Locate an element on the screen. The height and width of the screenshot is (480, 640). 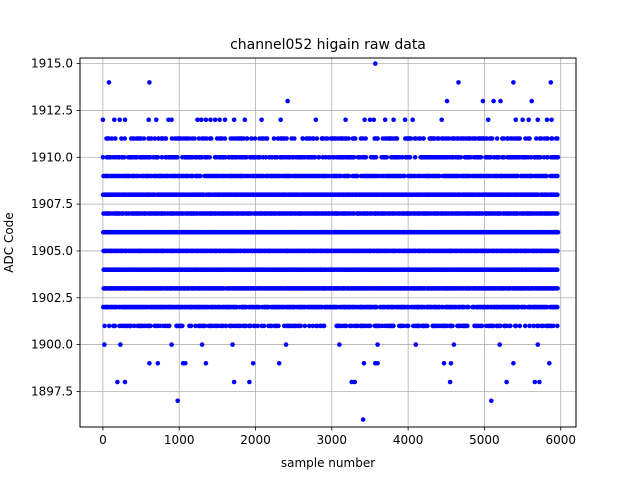
y-axis-label: ADC Code is located at coordinates (9, 242).